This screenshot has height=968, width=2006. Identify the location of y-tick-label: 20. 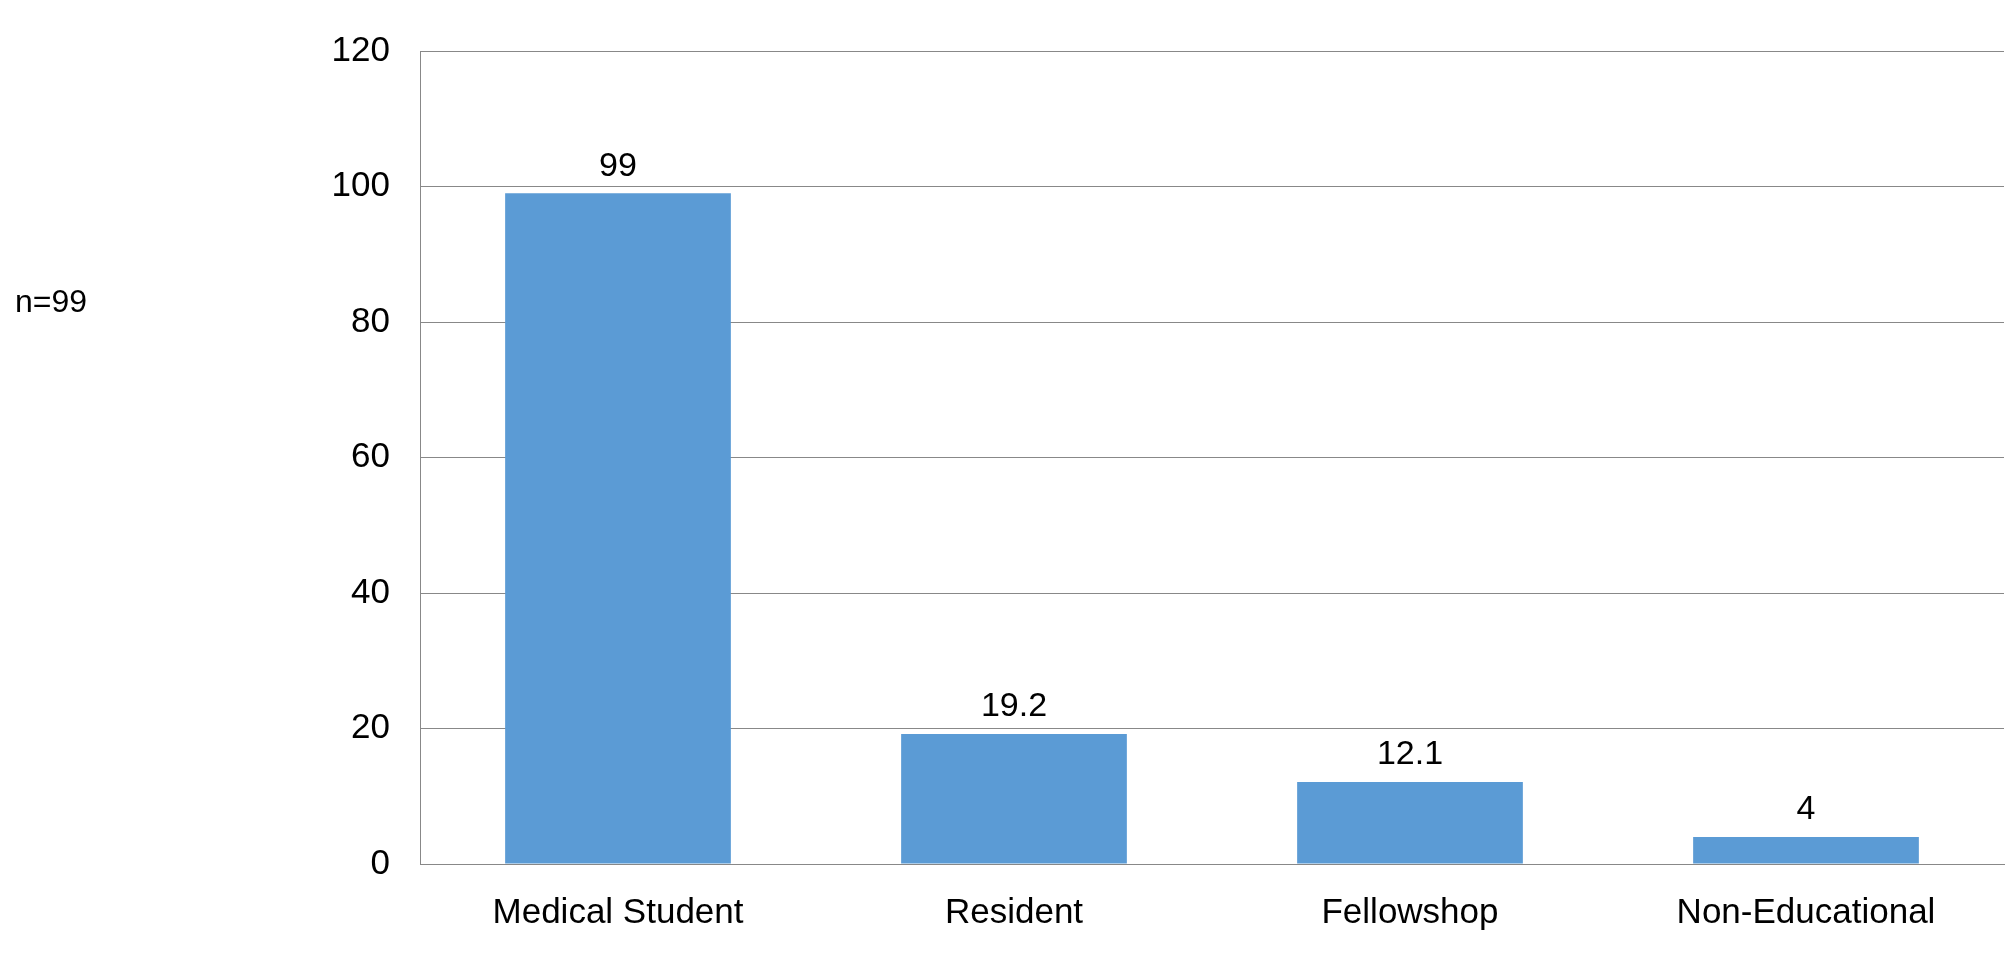
(370, 726).